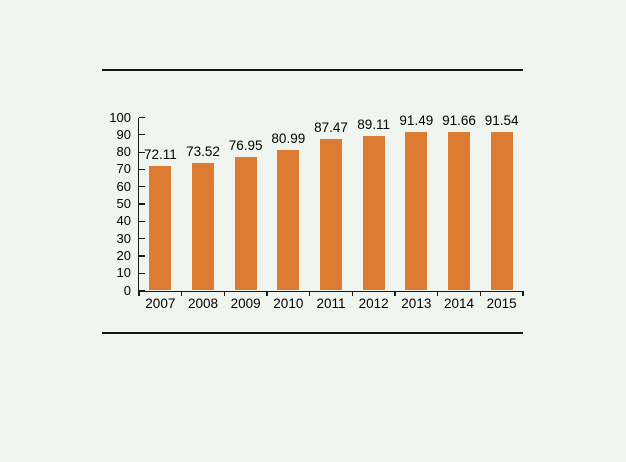 Image resolution: width=626 pixels, height=462 pixels. Describe the element at coordinates (416, 121) in the screenshot. I see `bar-value-label: 91.49` at that location.